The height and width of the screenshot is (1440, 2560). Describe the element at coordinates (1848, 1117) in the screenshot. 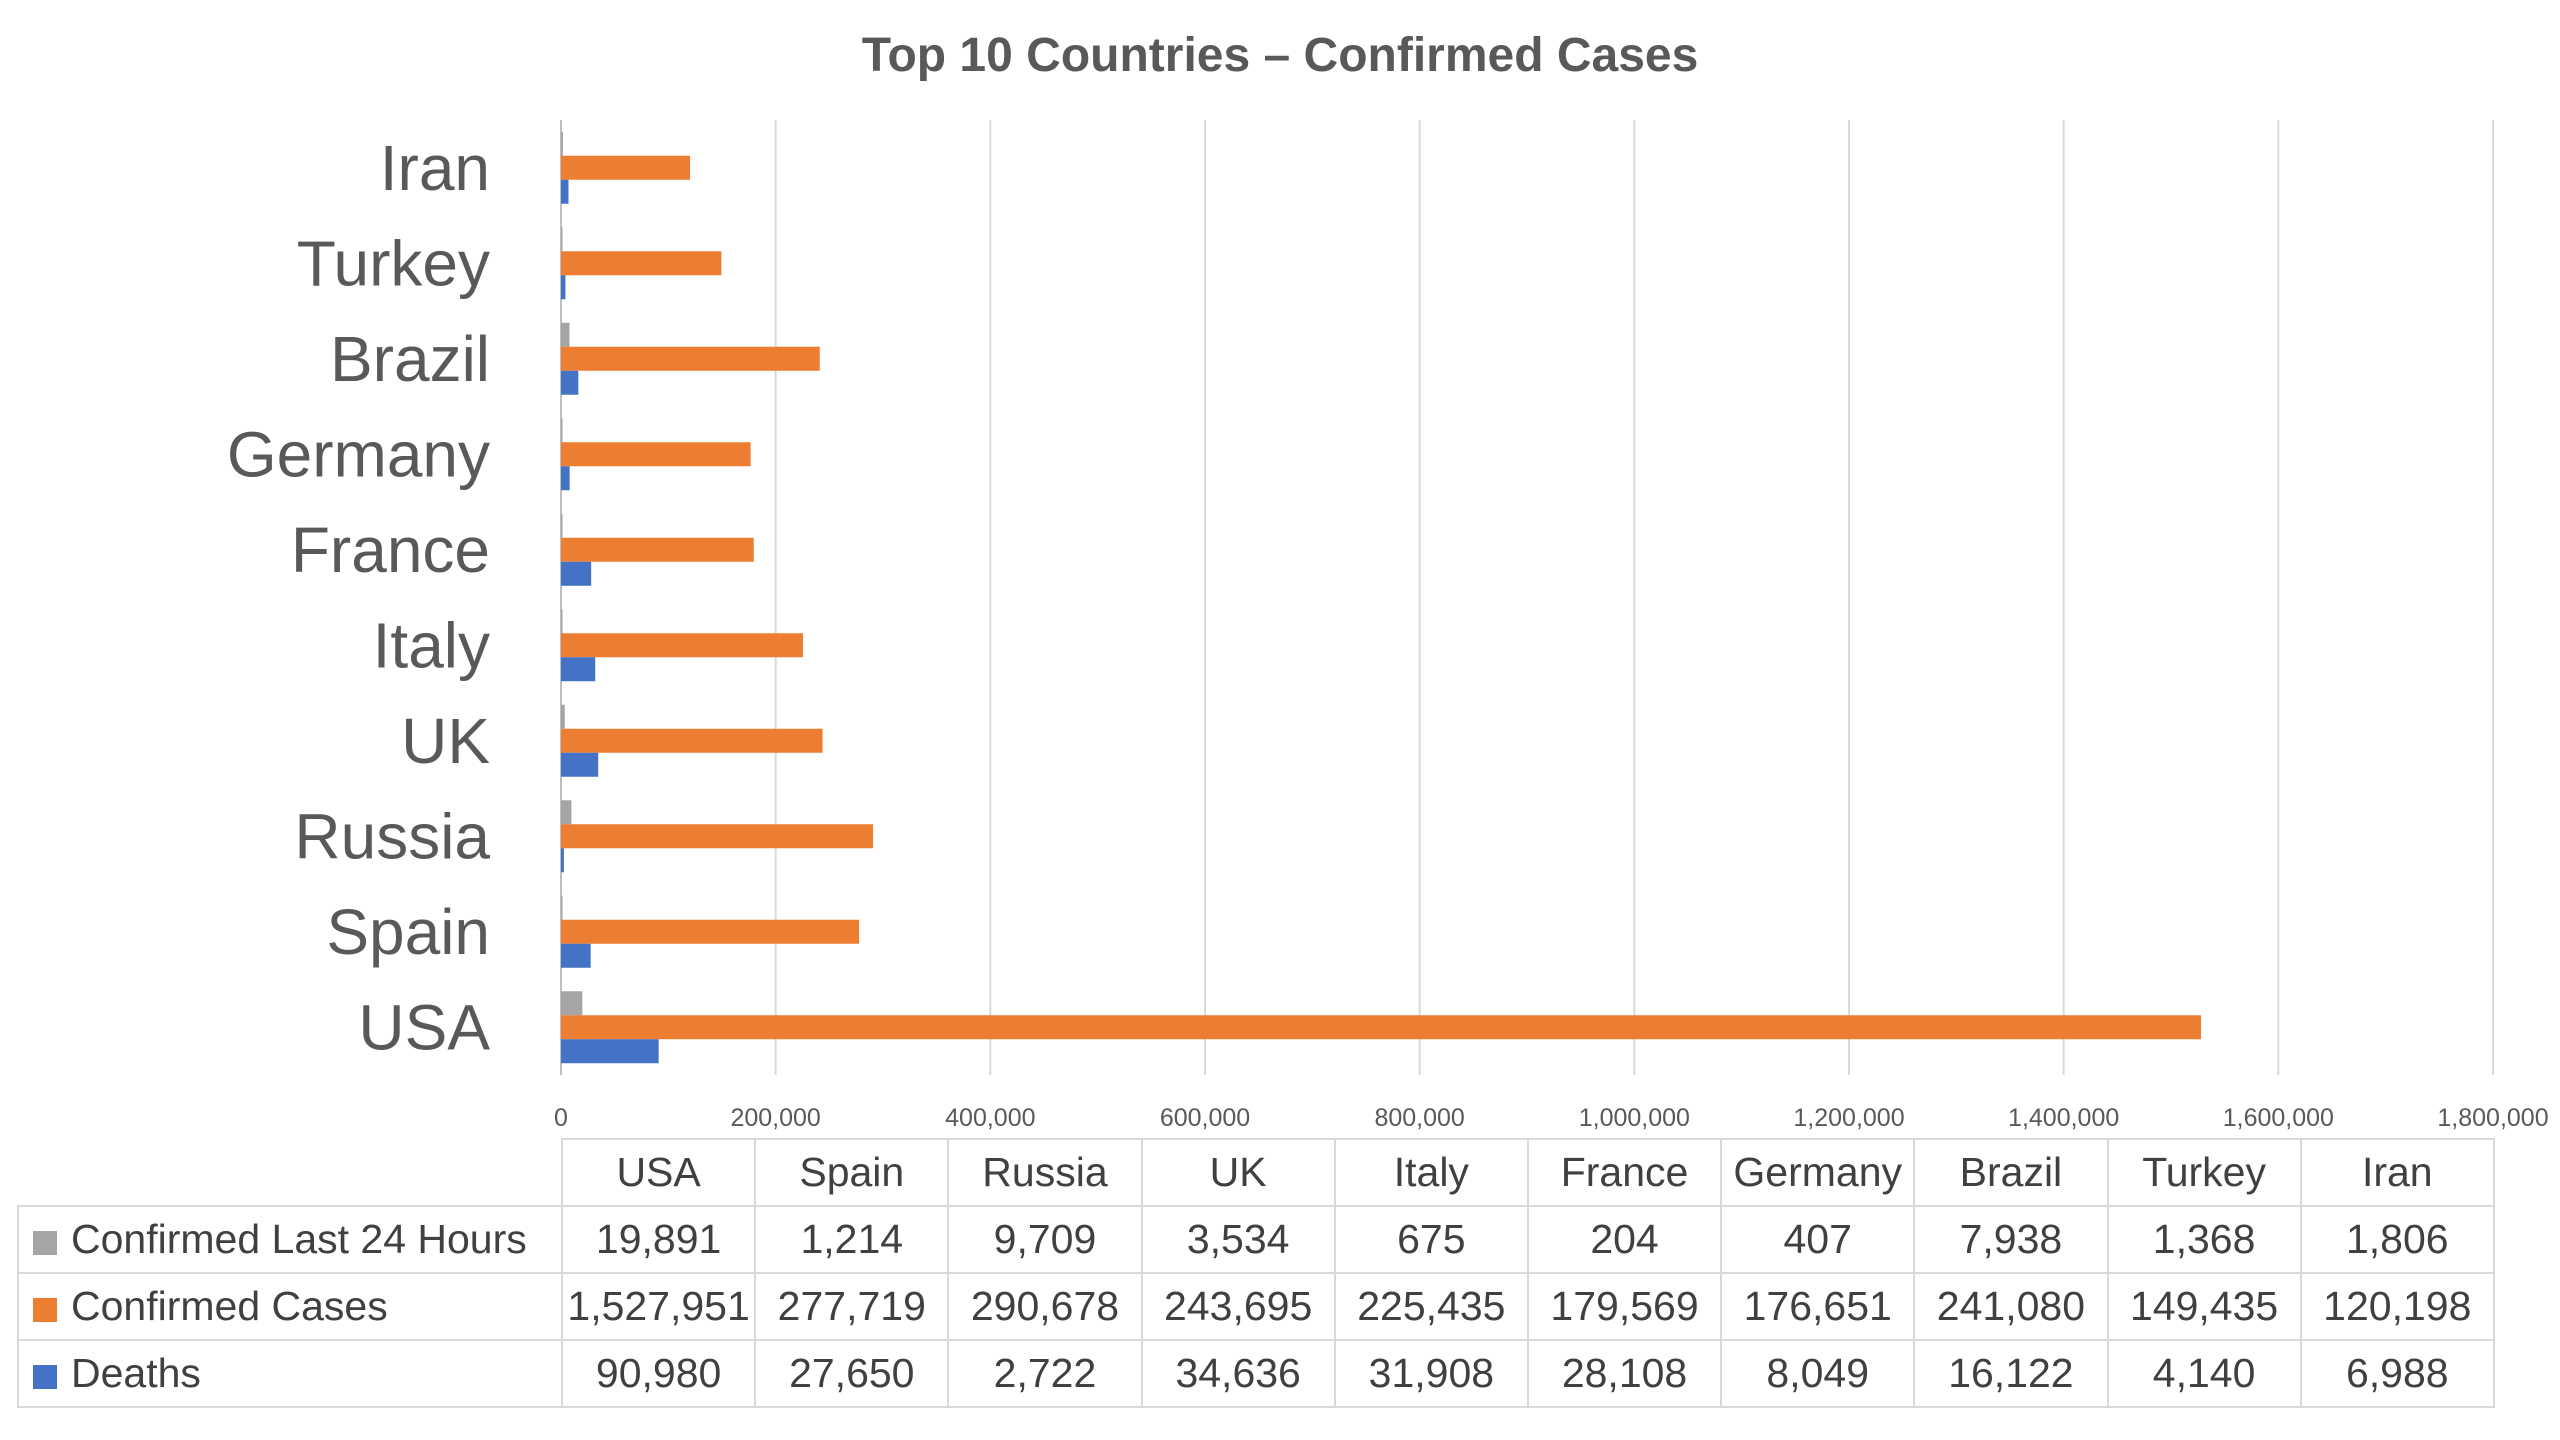

I see `x-tick-label: 1,200,000` at that location.